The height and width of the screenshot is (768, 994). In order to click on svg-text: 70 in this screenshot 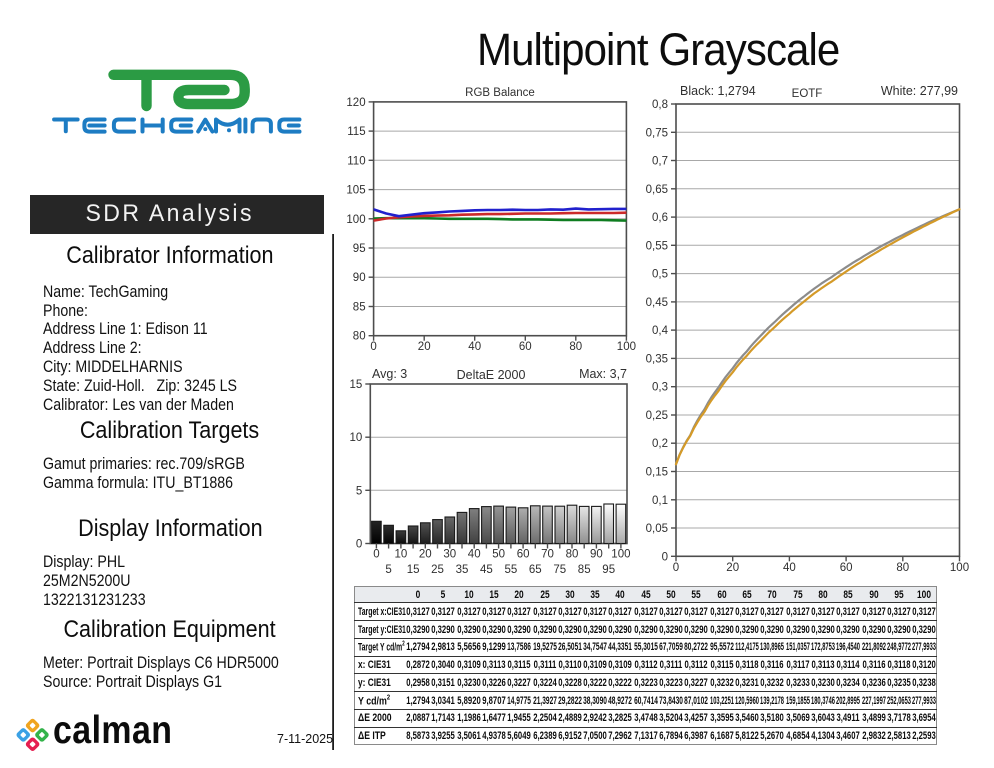, I will do `click(547, 554)`.